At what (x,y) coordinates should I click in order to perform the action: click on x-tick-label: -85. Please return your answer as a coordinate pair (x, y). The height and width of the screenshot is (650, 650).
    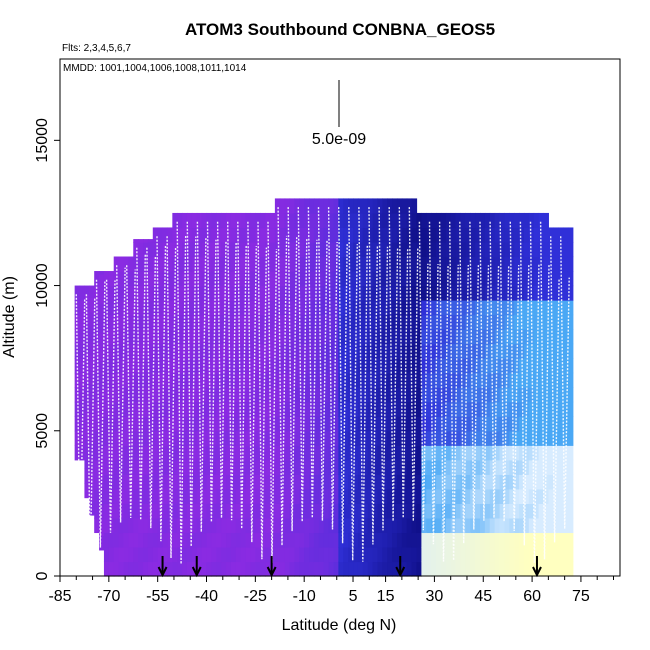
    Looking at the image, I should click on (59, 596).